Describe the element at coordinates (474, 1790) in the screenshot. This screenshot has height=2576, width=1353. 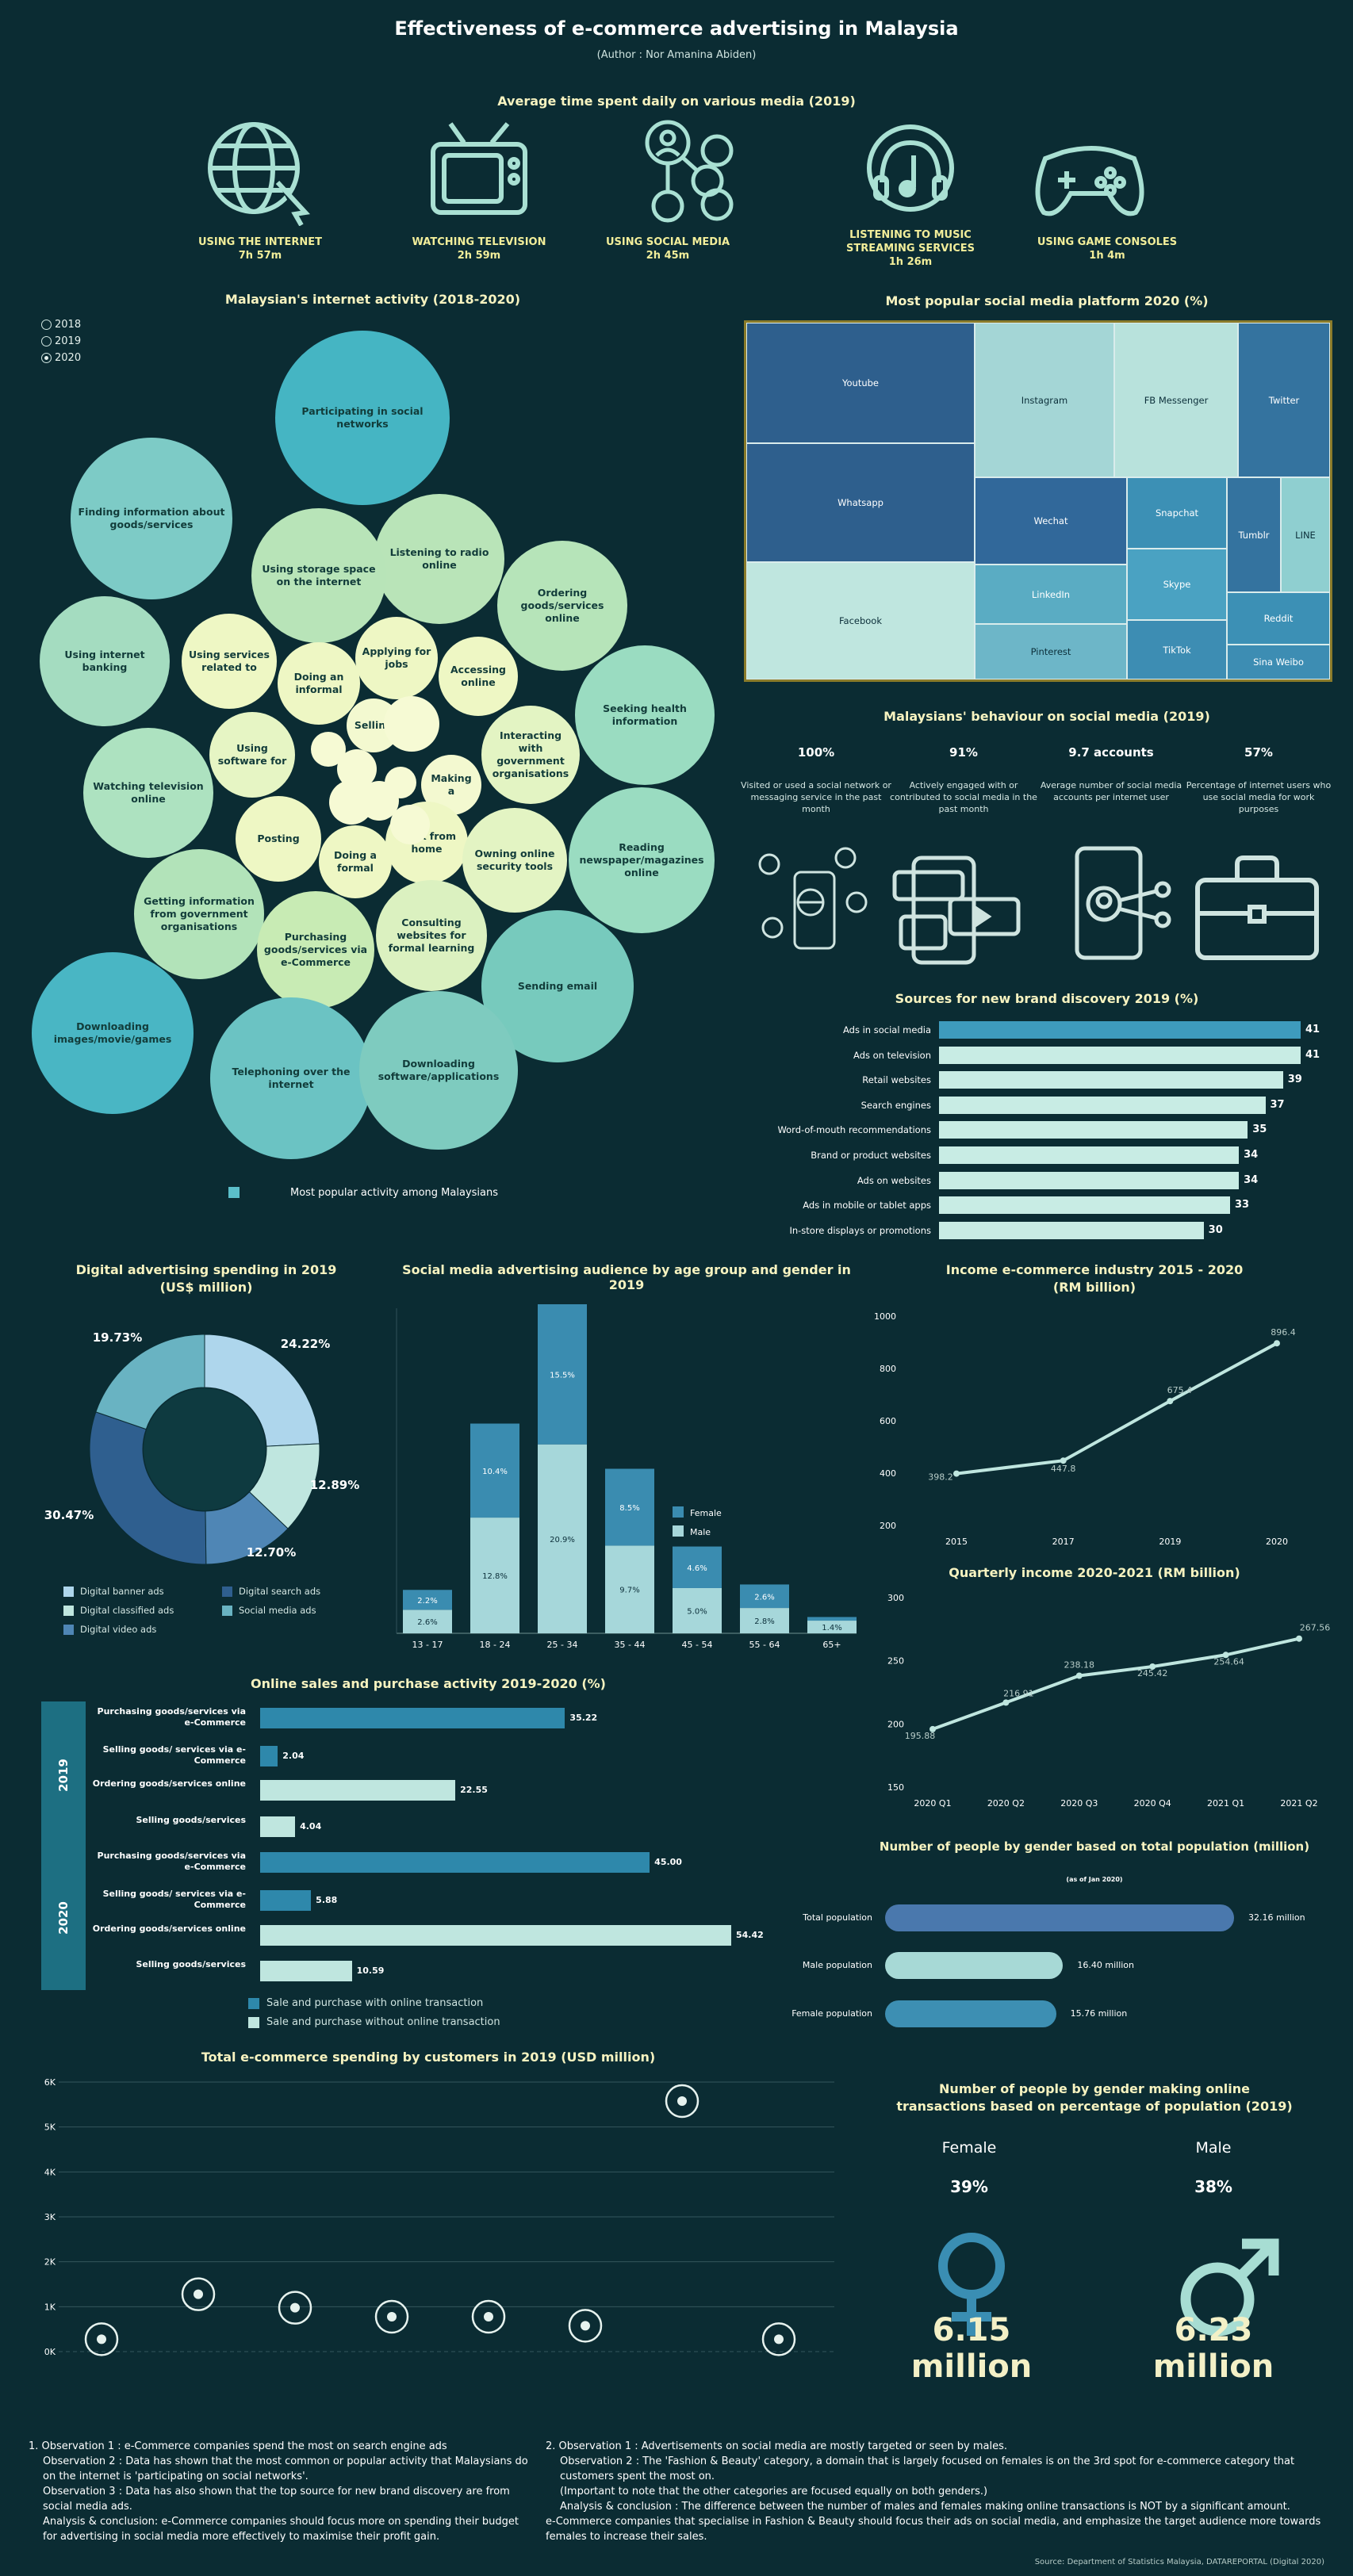
I see `sales-bar-value: 22.55` at that location.